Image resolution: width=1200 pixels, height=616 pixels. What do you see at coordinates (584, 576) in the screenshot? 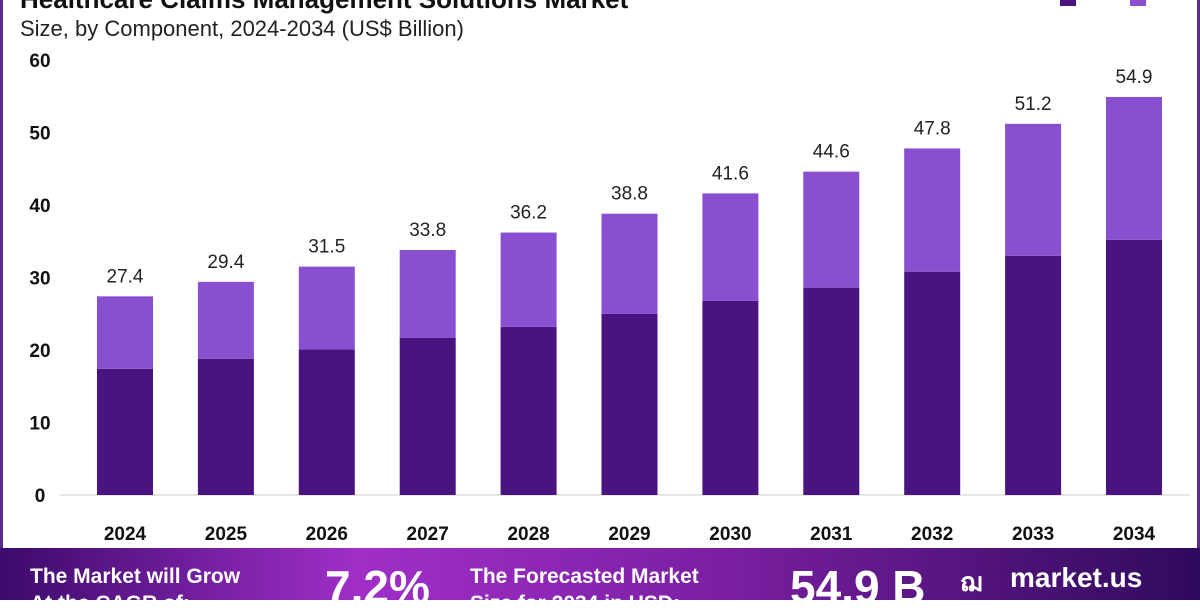
I see `forecast-label: The Forecasted Market` at bounding box center [584, 576].